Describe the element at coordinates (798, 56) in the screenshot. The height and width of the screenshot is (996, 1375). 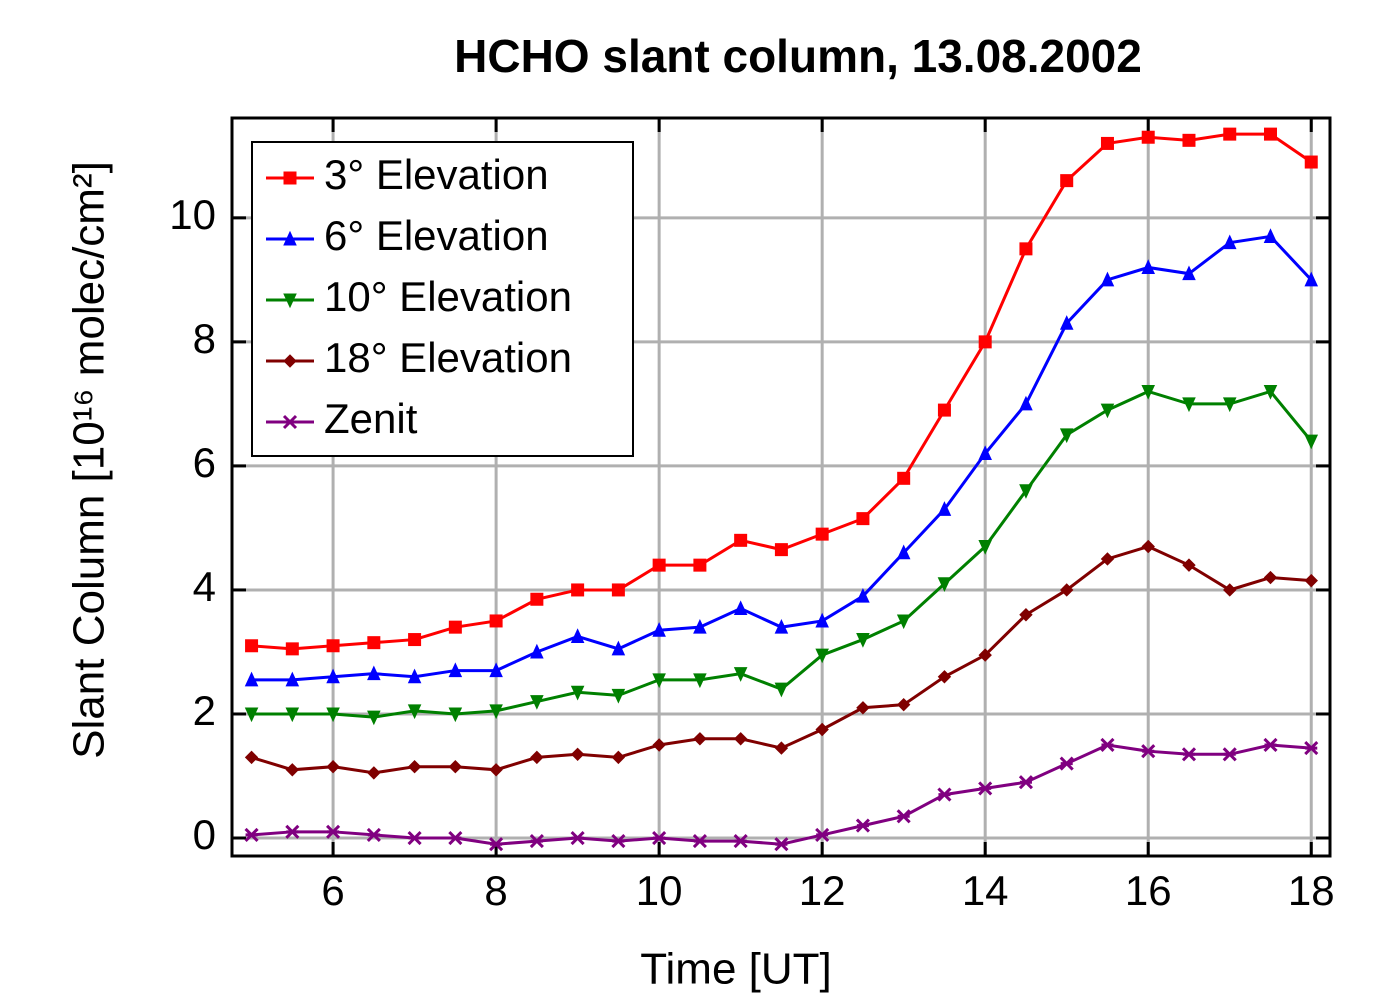
I see `chart-title: HCHO slant column, 13.08.2002` at that location.